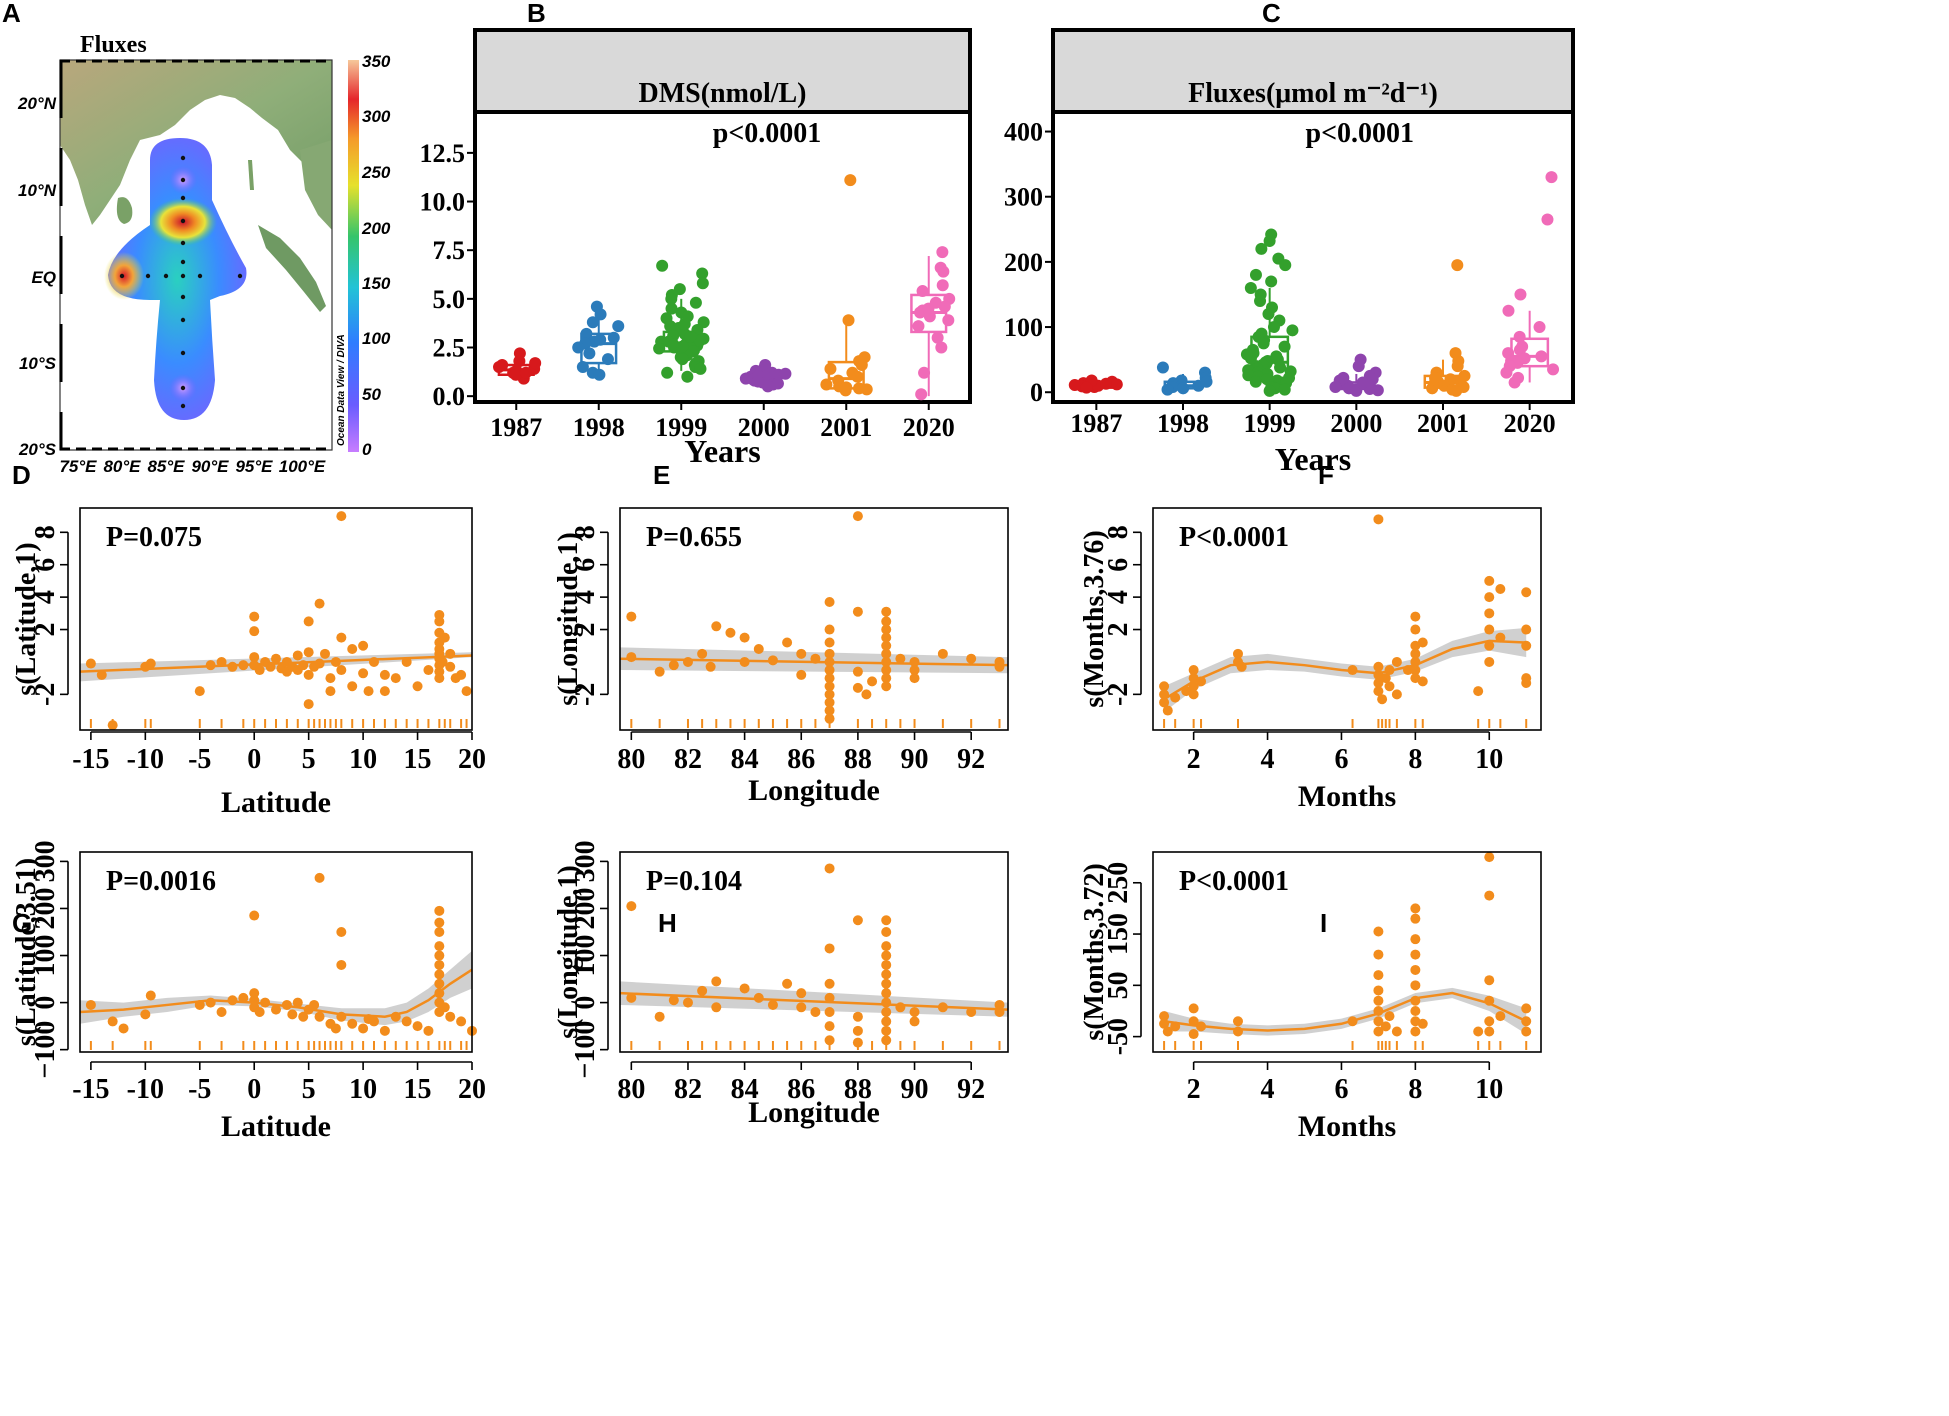 Image resolution: width=1949 pixels, height=1416 pixels. Describe the element at coordinates (376, 283) in the screenshot. I see `colorbar-tick: 150` at that location.